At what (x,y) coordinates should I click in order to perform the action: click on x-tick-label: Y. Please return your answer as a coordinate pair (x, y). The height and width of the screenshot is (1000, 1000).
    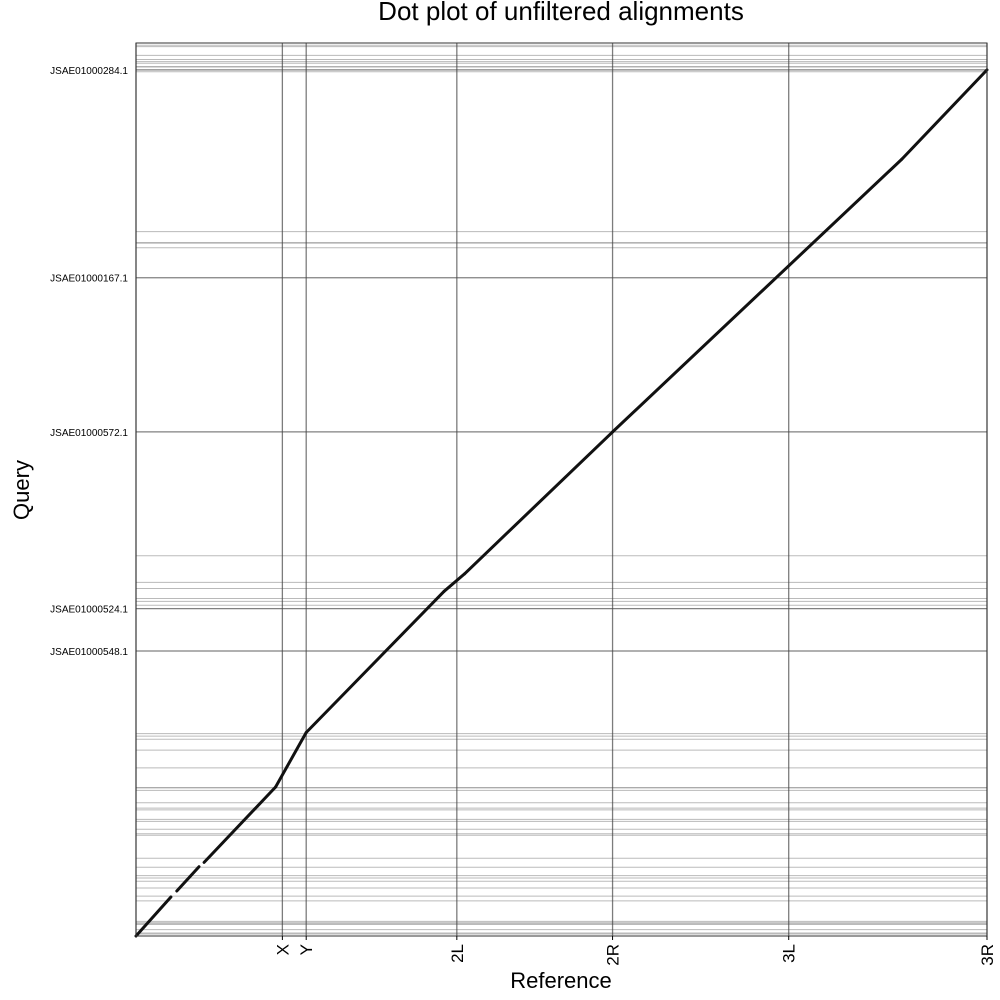
    Looking at the image, I should click on (306, 949).